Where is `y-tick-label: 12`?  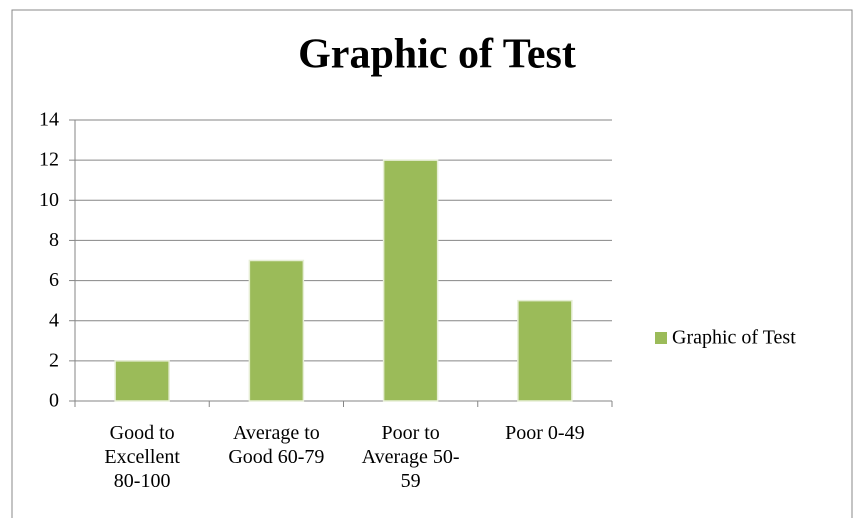
y-tick-label: 12 is located at coordinates (49, 160).